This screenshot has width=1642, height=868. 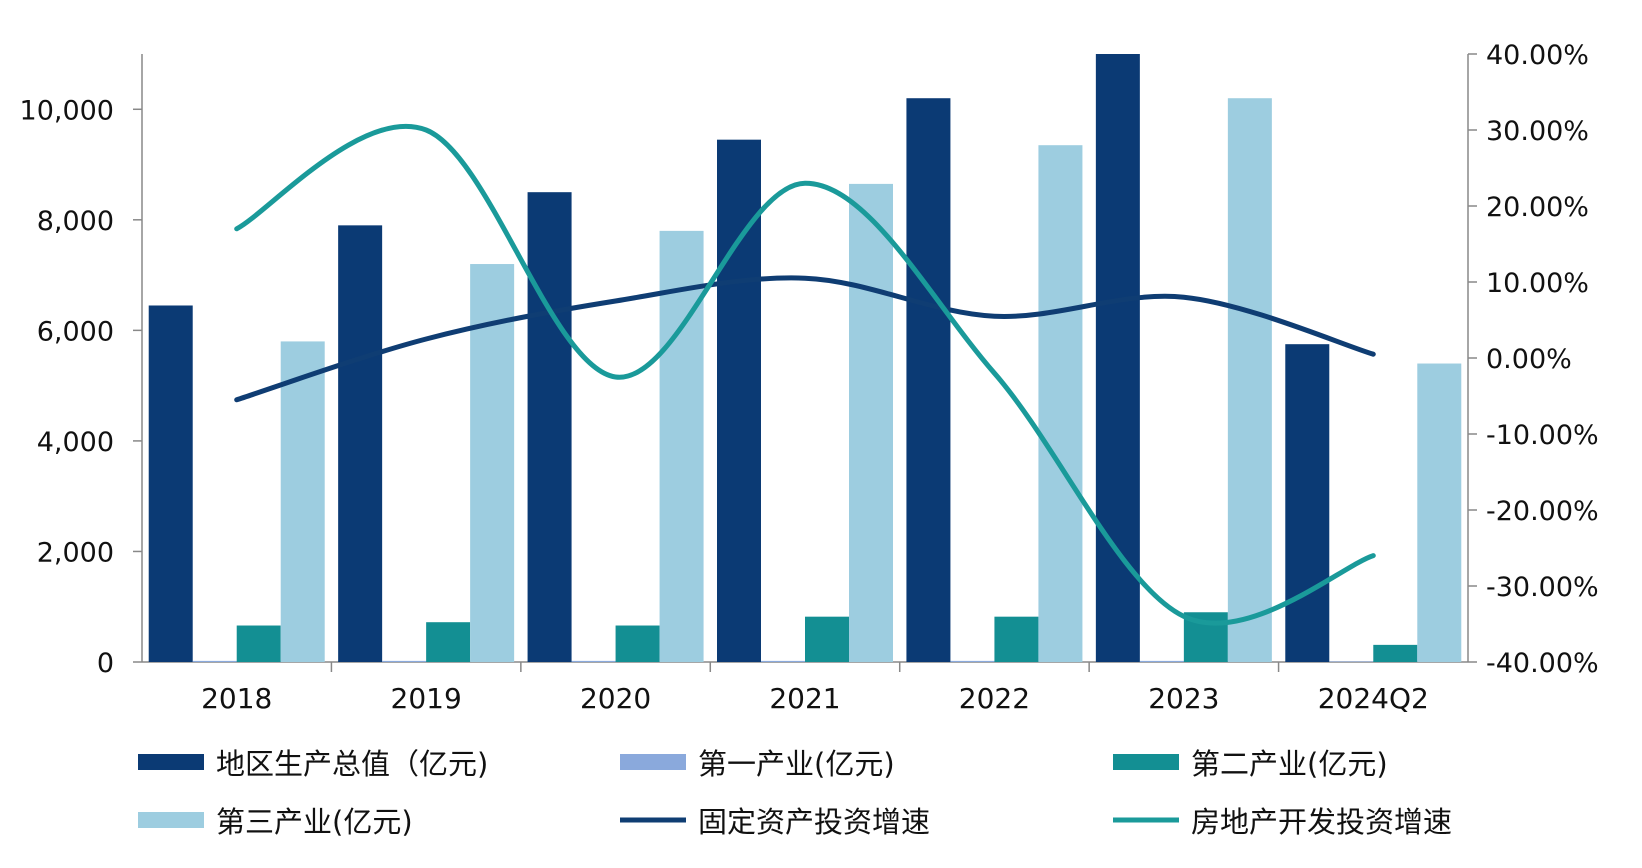 I want to click on x-tick-label: 2019, so click(x=426, y=698).